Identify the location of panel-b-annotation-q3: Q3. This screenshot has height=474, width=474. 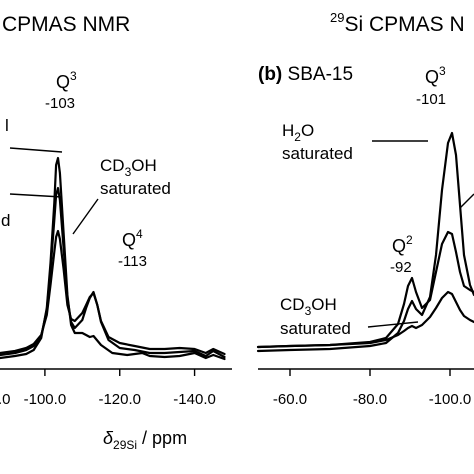
(435, 75).